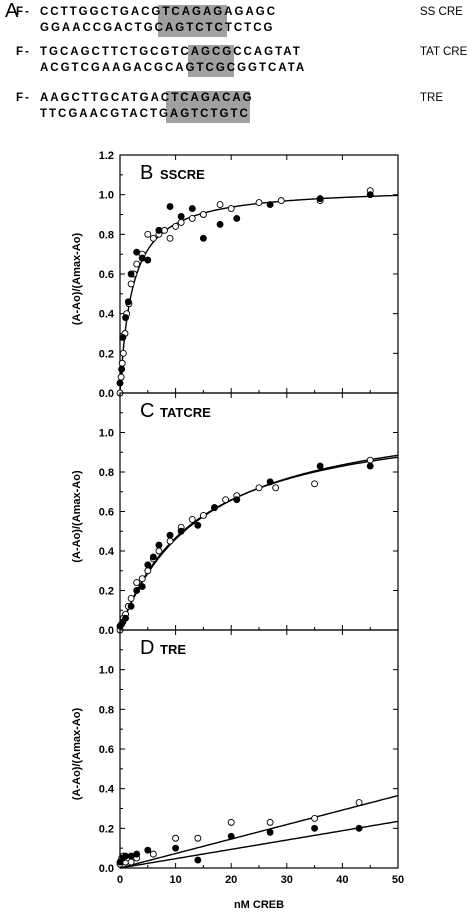  What do you see at coordinates (145, 114) in the screenshot?
I see `sequence-bottom-strand: TTCGAACGTACTGAGTCTGTC` at bounding box center [145, 114].